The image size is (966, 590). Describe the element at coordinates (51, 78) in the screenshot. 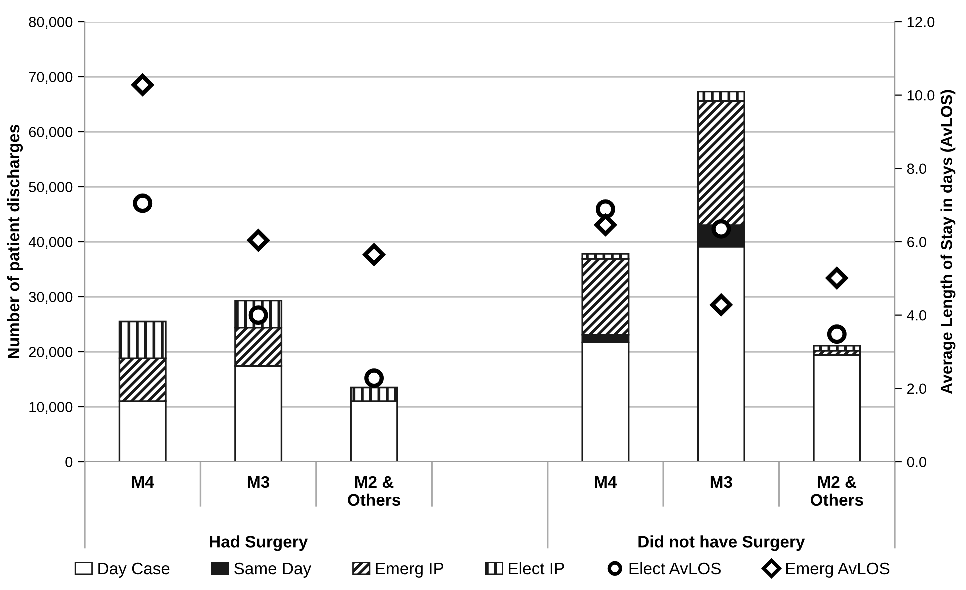

I see `y-tick-label: 70,000` at that location.